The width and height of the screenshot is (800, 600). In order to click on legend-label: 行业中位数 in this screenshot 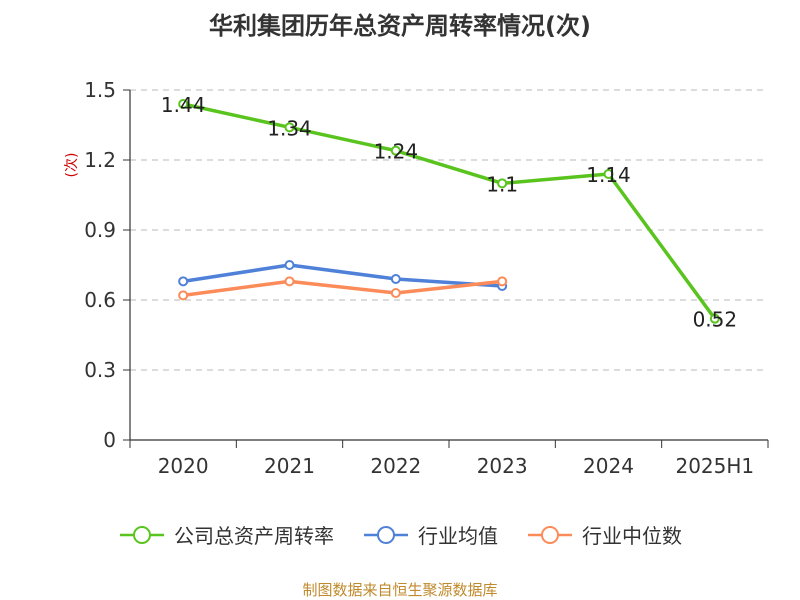, I will do `click(632, 536)`.